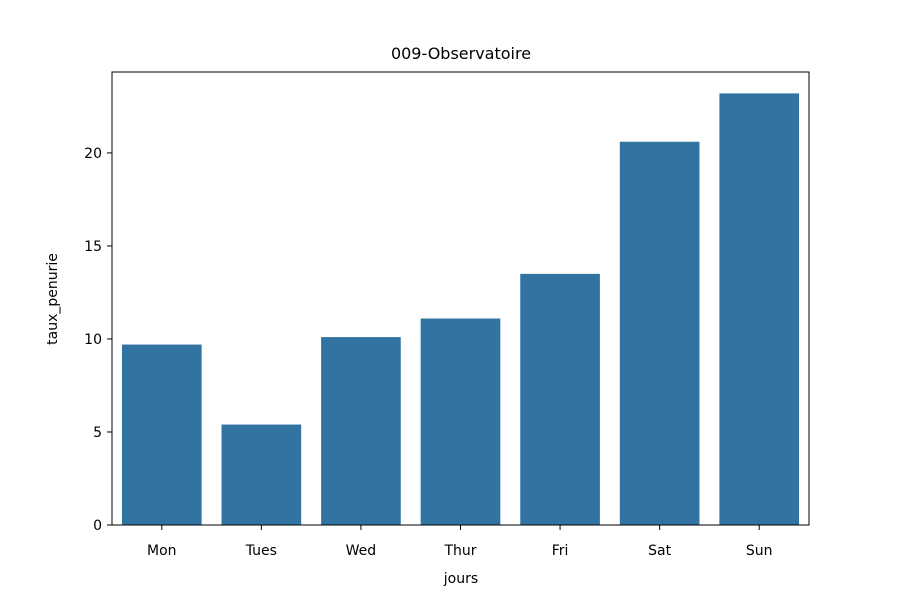  What do you see at coordinates (461, 53) in the screenshot?
I see `chart-title: 009-Observatoire` at bounding box center [461, 53].